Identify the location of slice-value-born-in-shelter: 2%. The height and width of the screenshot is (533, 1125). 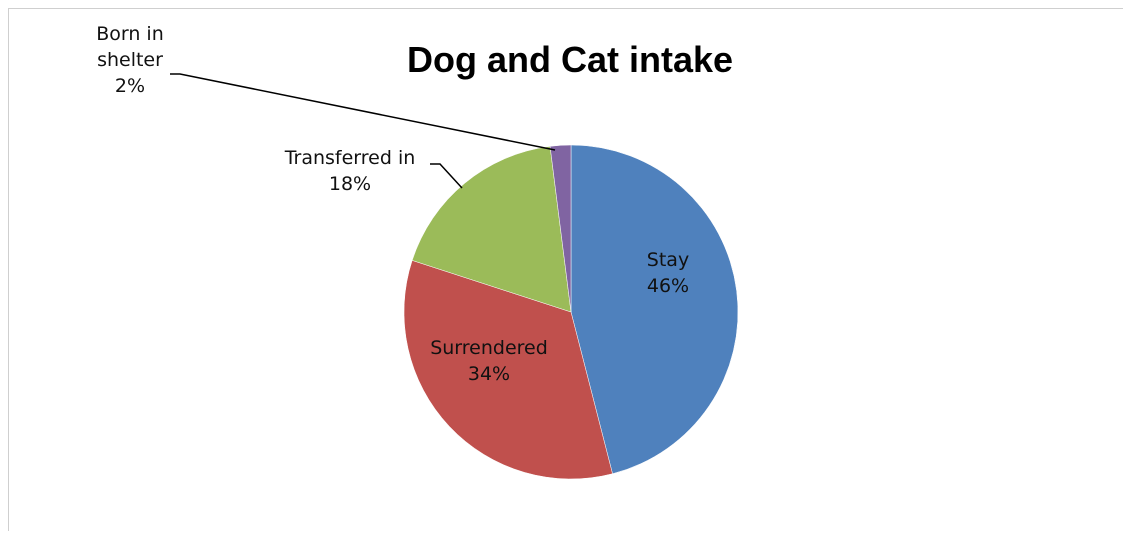
(130, 86).